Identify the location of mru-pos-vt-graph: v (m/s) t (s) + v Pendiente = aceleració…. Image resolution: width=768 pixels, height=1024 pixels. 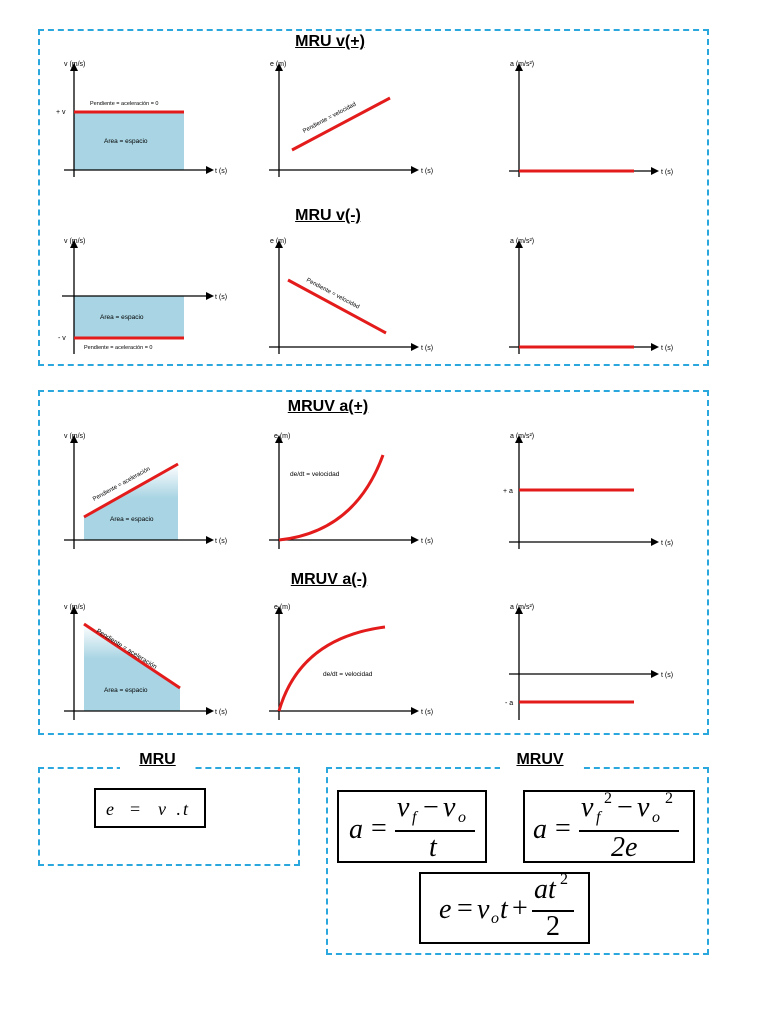
(141, 119).